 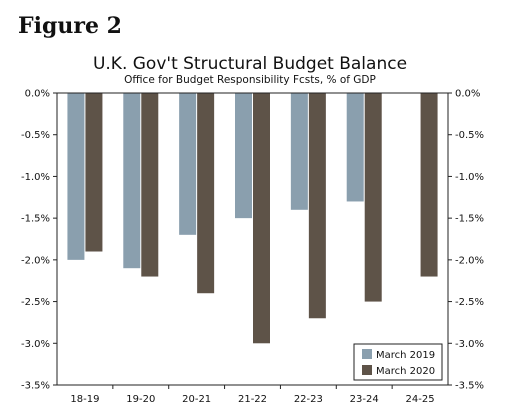 What do you see at coordinates (35, 386) in the screenshot?
I see `y-tick-label-left: -3.5%` at bounding box center [35, 386].